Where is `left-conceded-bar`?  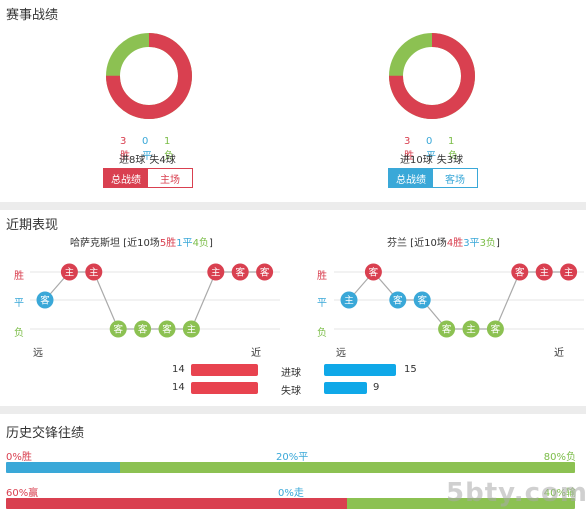
left-conceded-bar is located at coordinates (224, 388).